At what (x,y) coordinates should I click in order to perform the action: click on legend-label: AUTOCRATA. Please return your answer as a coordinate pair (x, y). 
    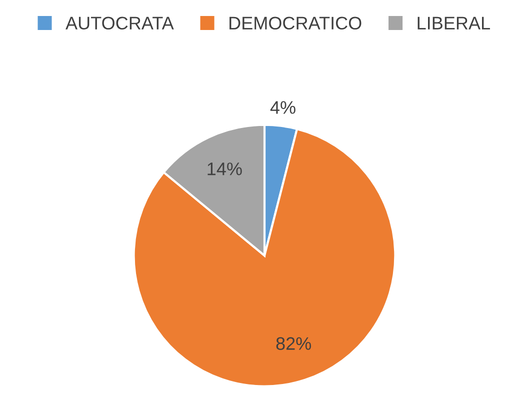
    Looking at the image, I should click on (120, 23).